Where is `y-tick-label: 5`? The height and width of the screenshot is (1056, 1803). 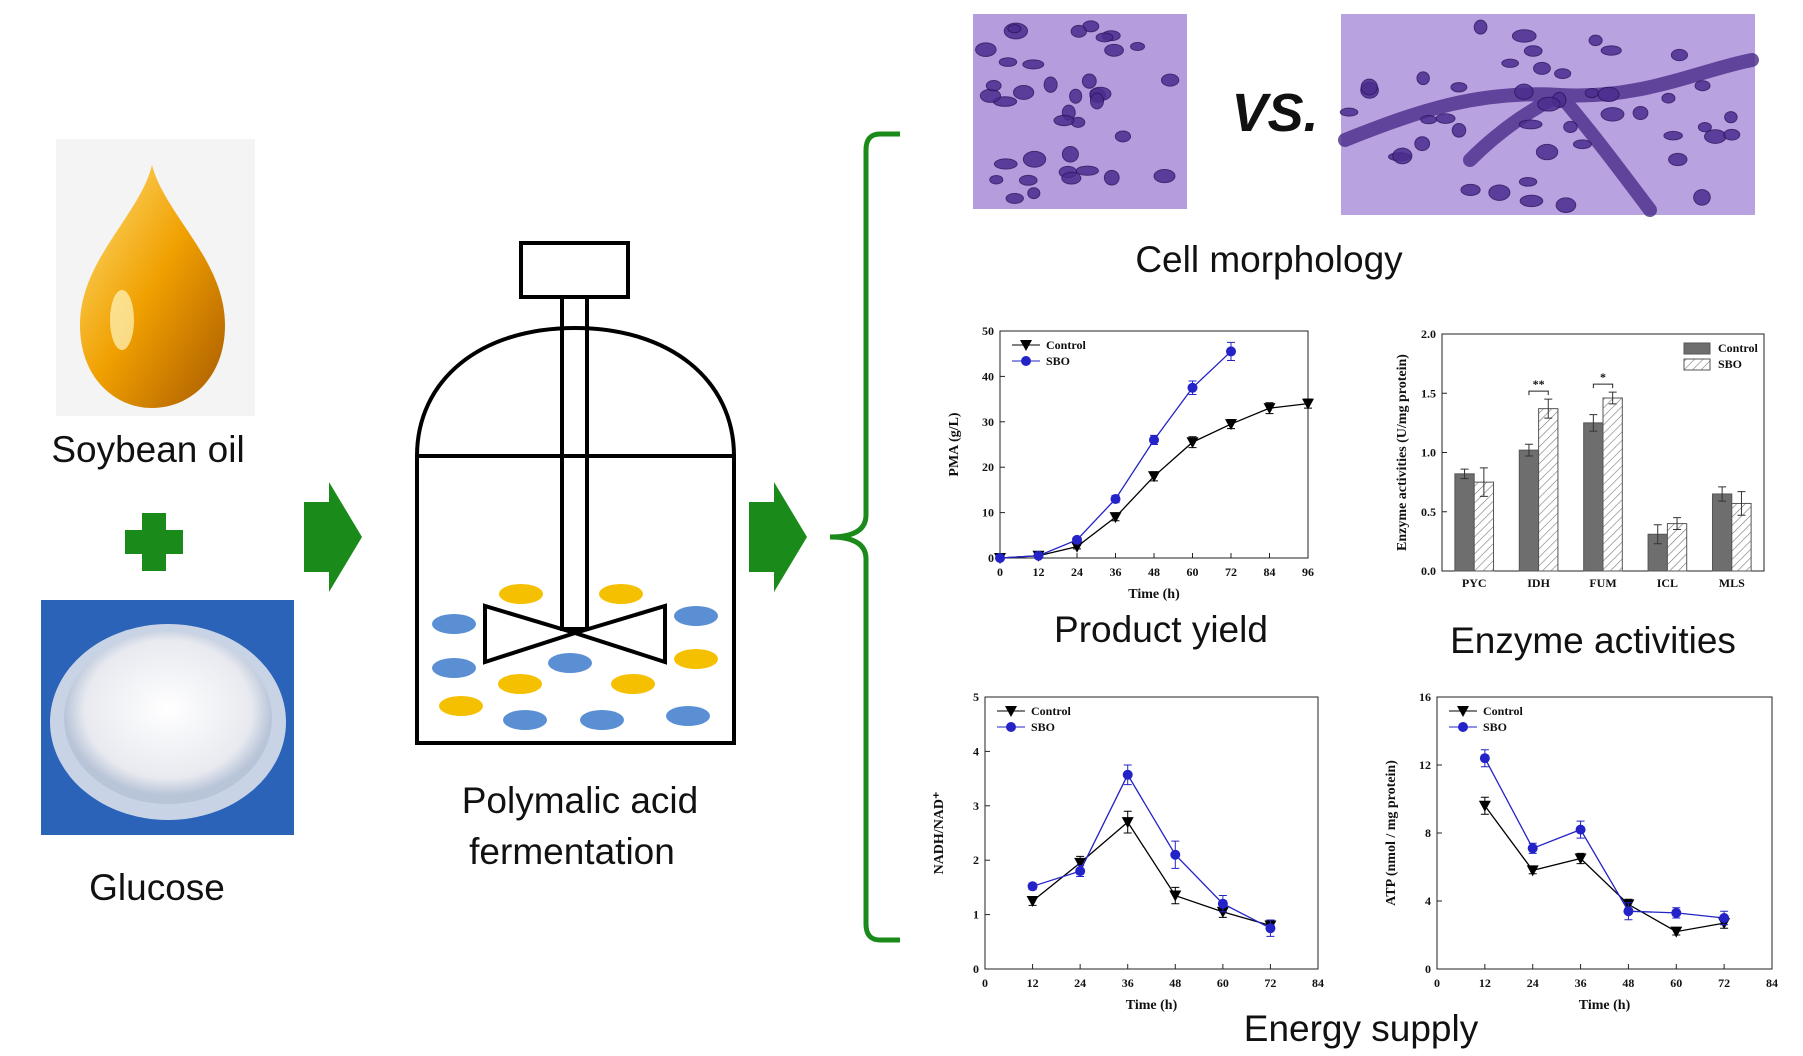 y-tick-label: 5 is located at coordinates (976, 697).